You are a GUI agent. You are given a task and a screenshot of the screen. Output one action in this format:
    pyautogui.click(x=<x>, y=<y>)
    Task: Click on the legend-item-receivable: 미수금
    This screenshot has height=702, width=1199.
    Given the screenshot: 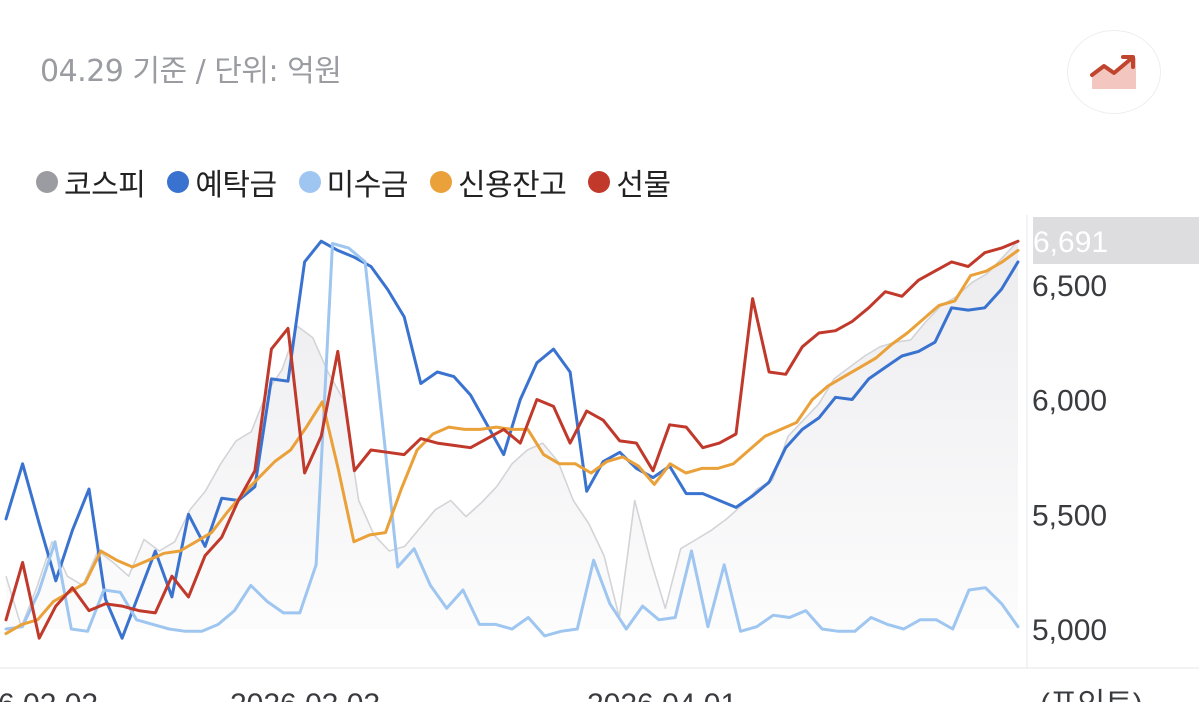 What is the action you would take?
    pyautogui.click(x=353, y=182)
    